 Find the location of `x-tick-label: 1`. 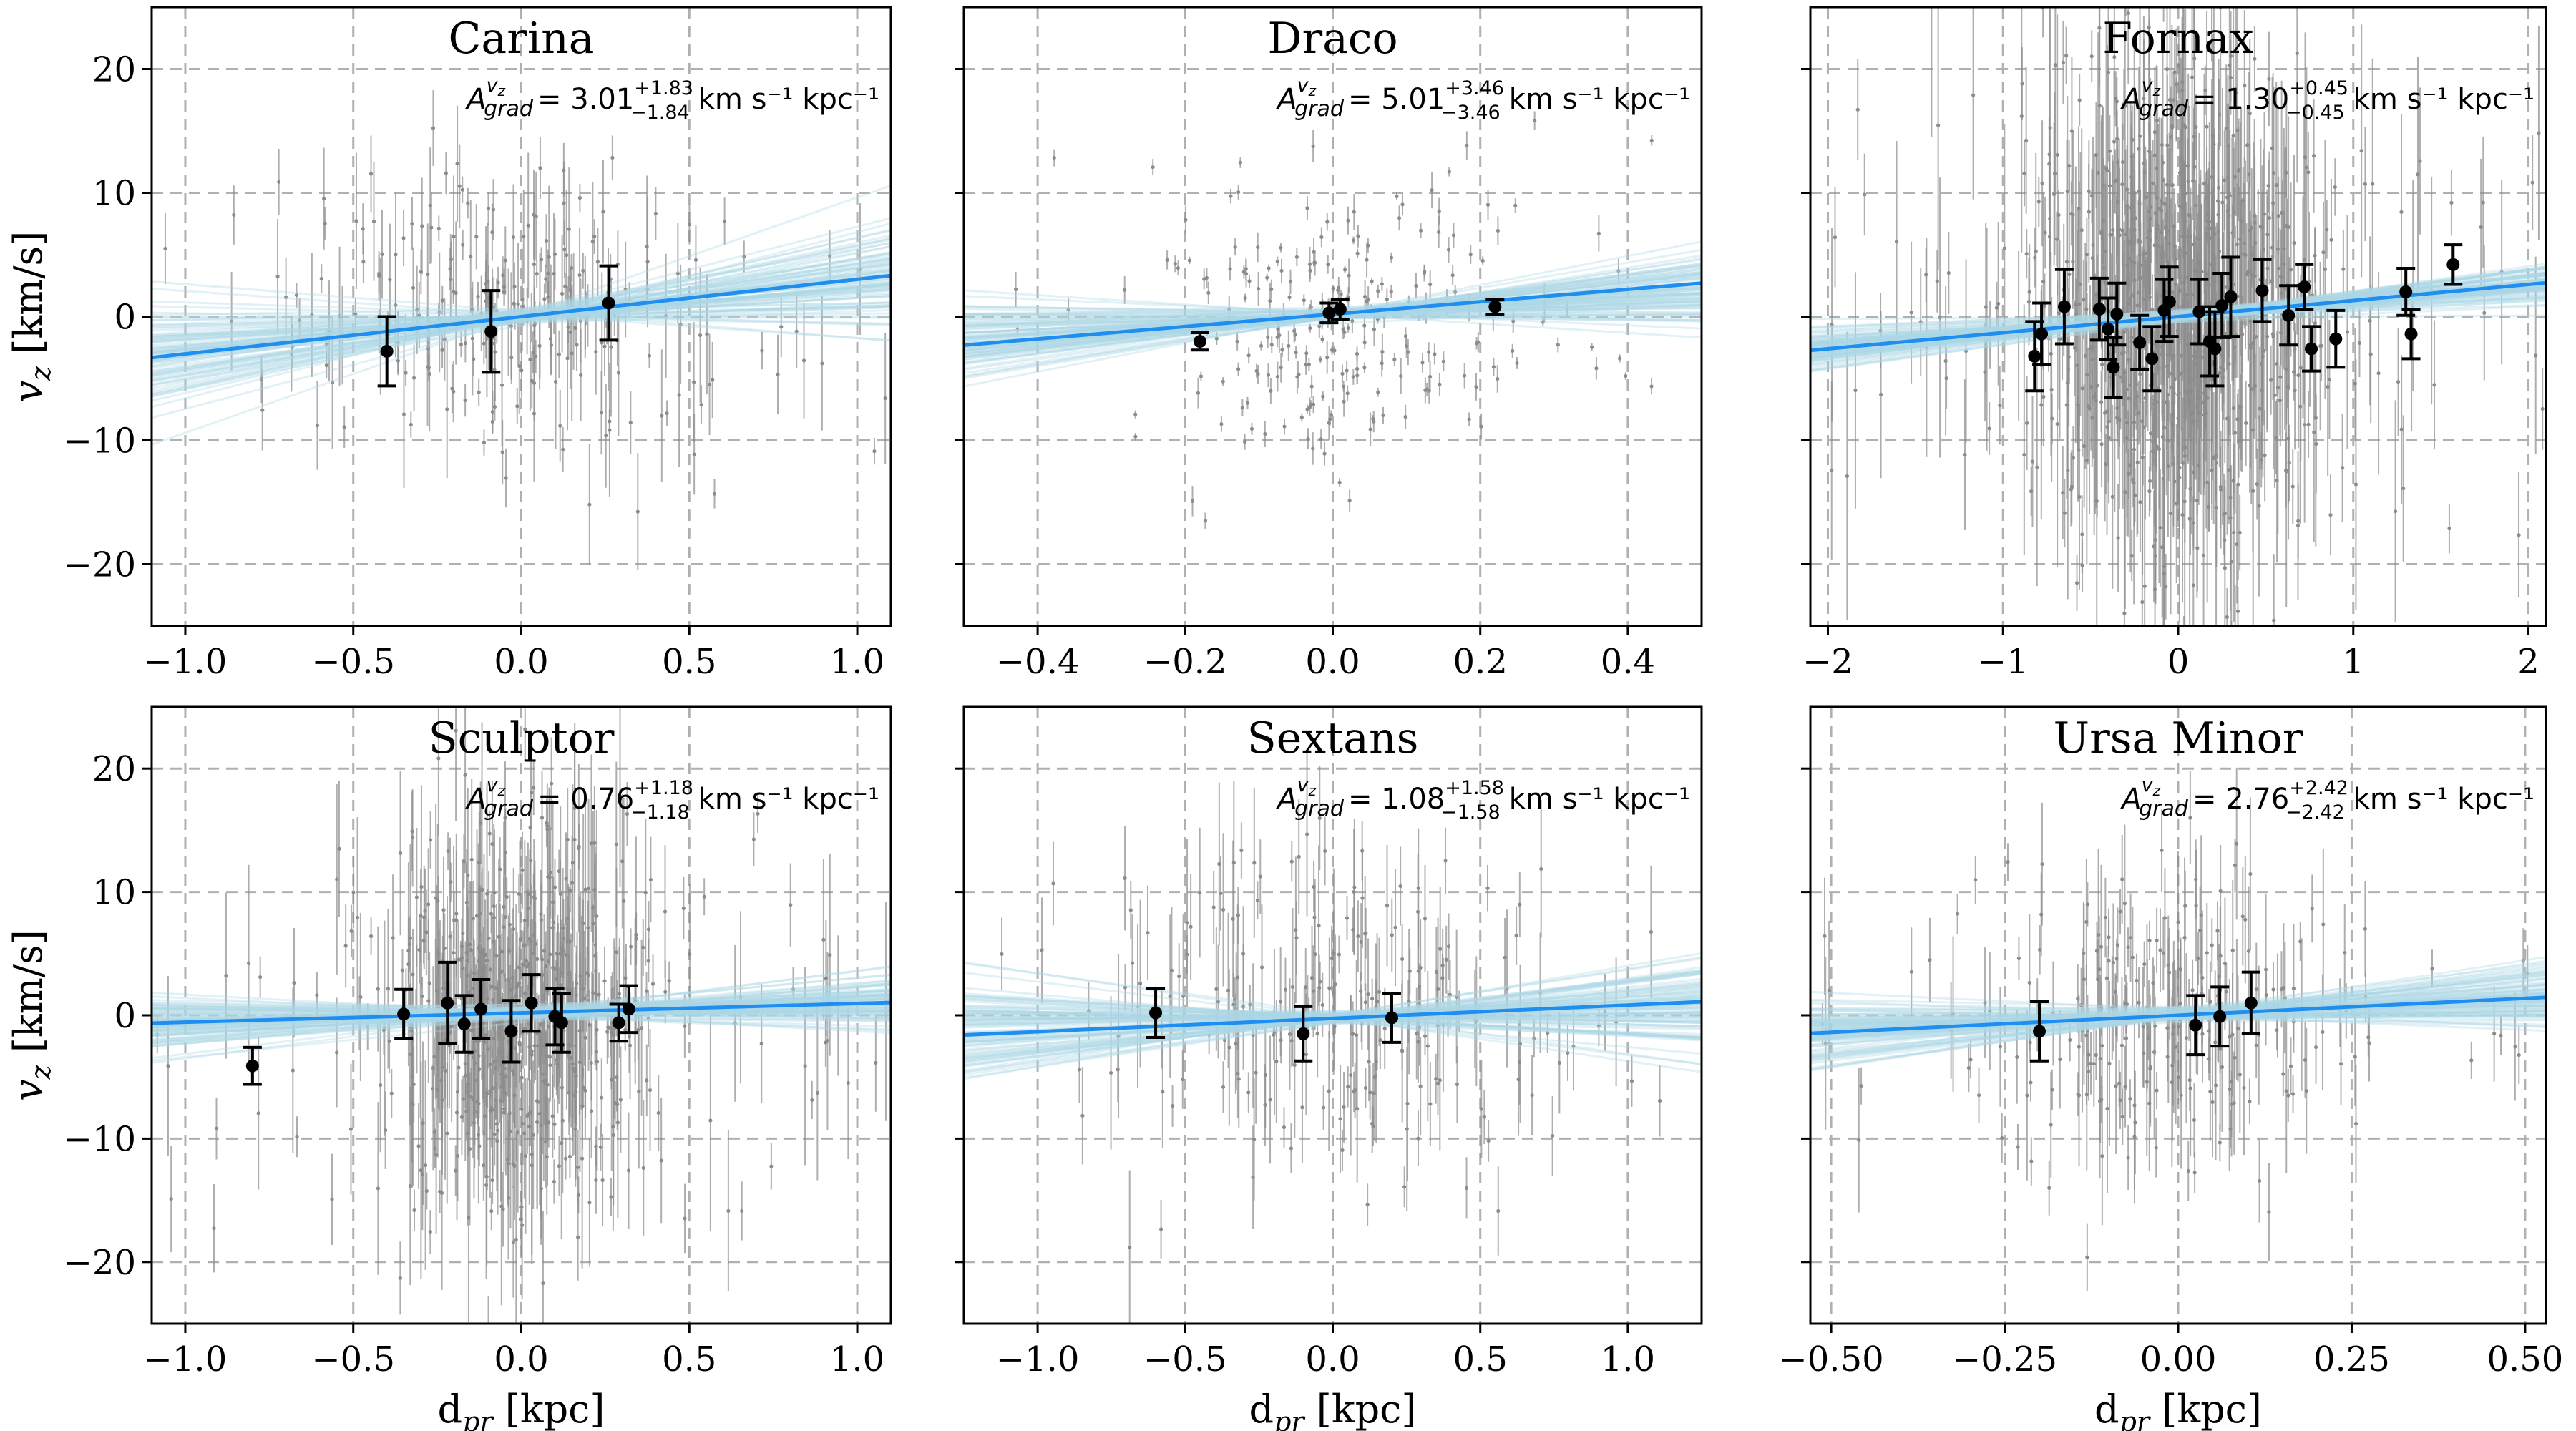

x-tick-label: 1 is located at coordinates (2353, 662).